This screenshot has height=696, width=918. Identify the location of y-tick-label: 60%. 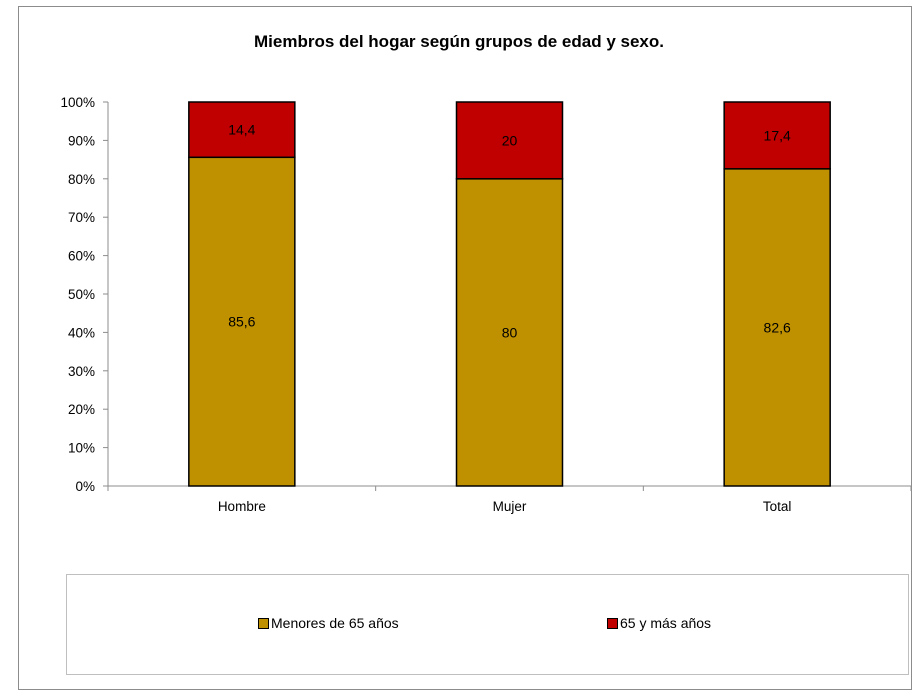
(81, 256).